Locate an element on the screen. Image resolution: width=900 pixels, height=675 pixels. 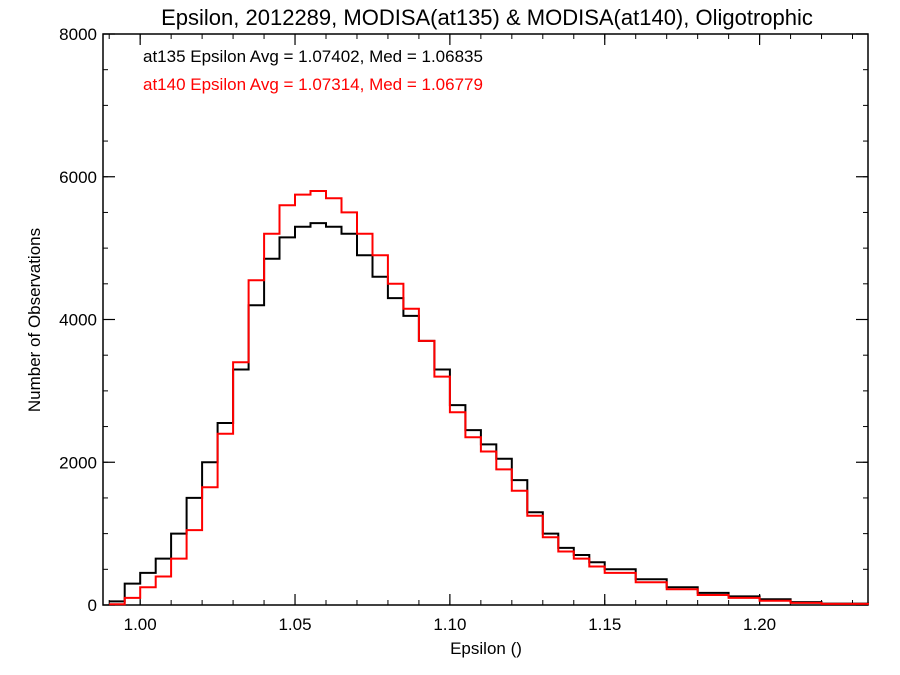
x-tick-label: 1.15 is located at coordinates (604, 624).